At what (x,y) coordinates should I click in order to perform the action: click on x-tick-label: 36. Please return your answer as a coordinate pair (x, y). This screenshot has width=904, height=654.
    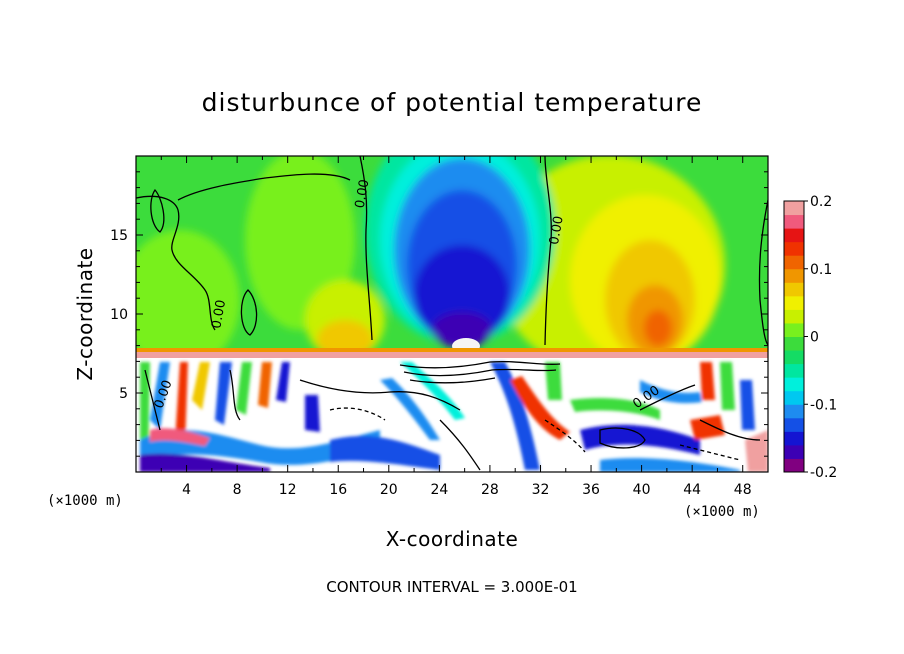
    Looking at the image, I should click on (591, 490).